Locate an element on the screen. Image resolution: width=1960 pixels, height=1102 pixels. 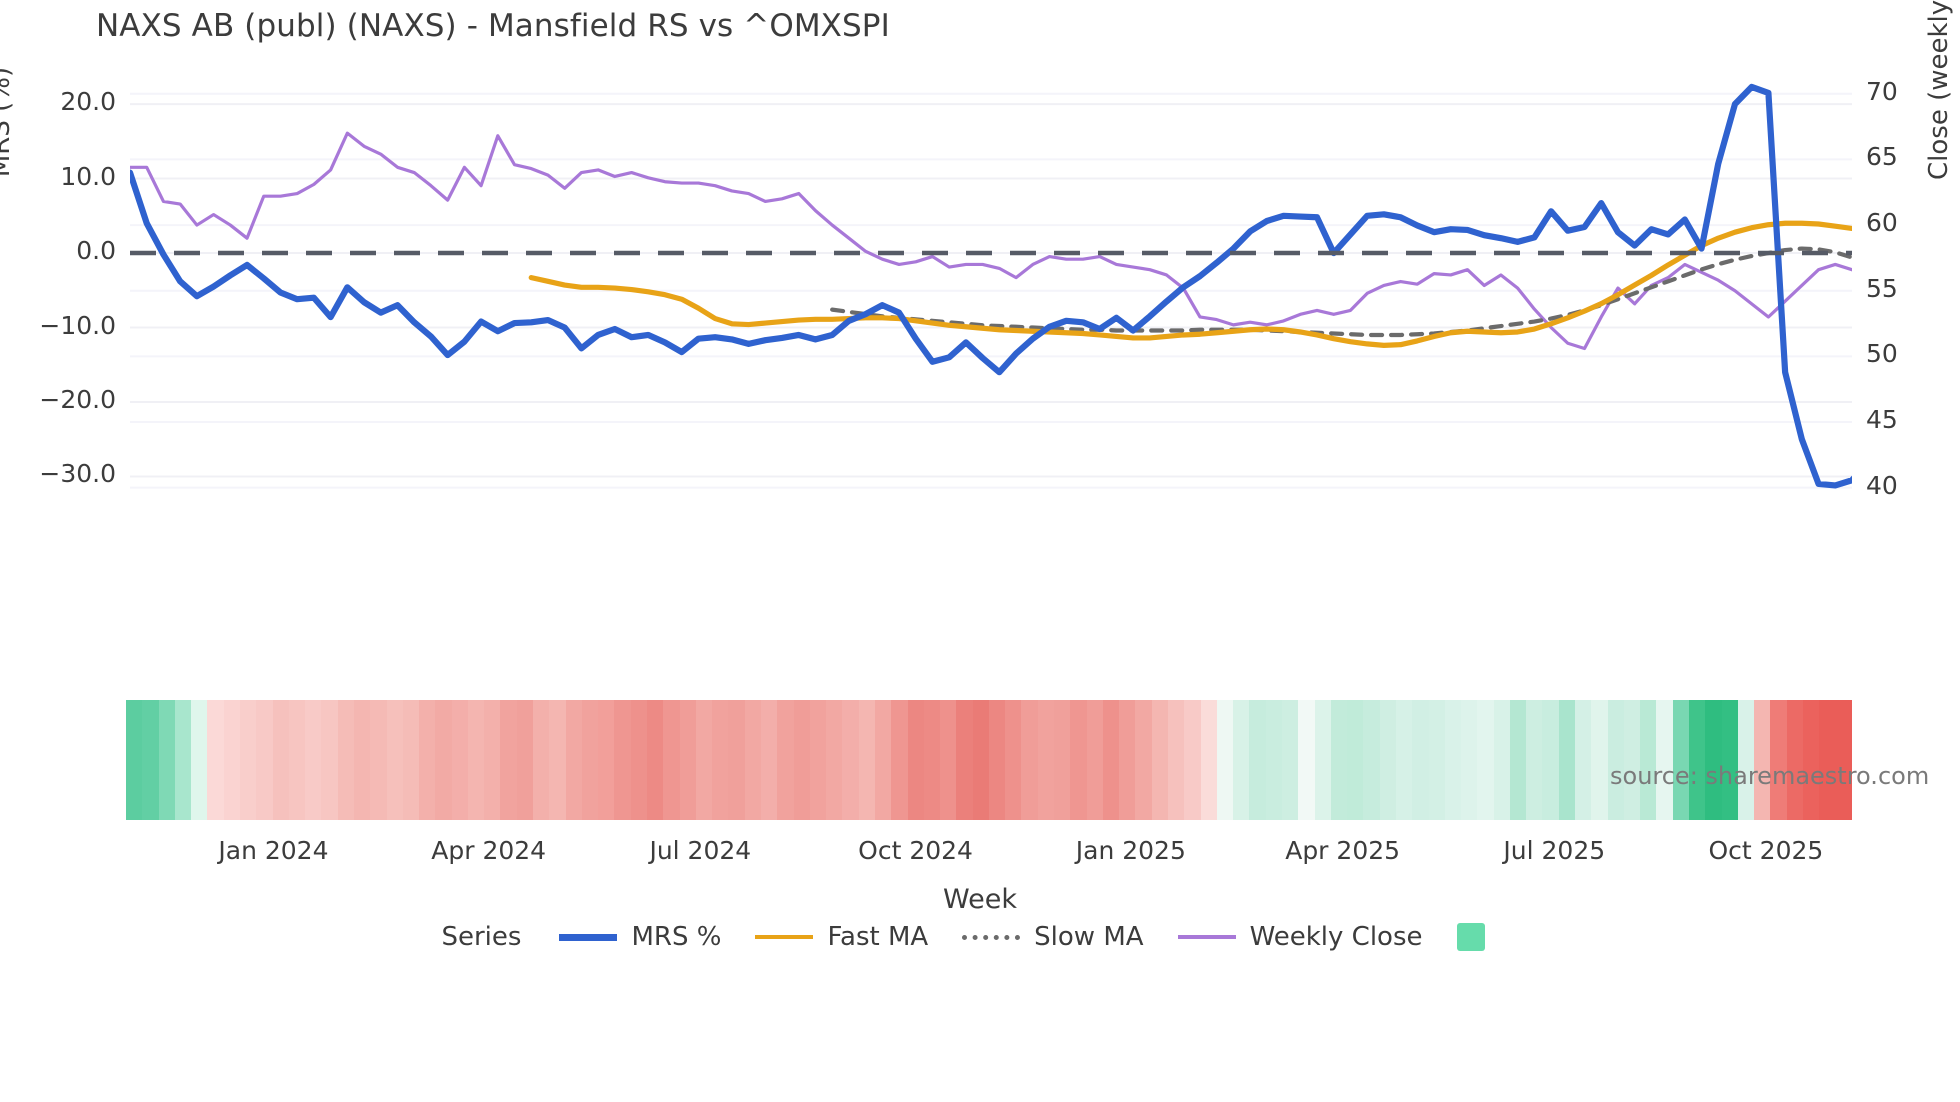
legend-color-box is located at coordinates (1470, 937).